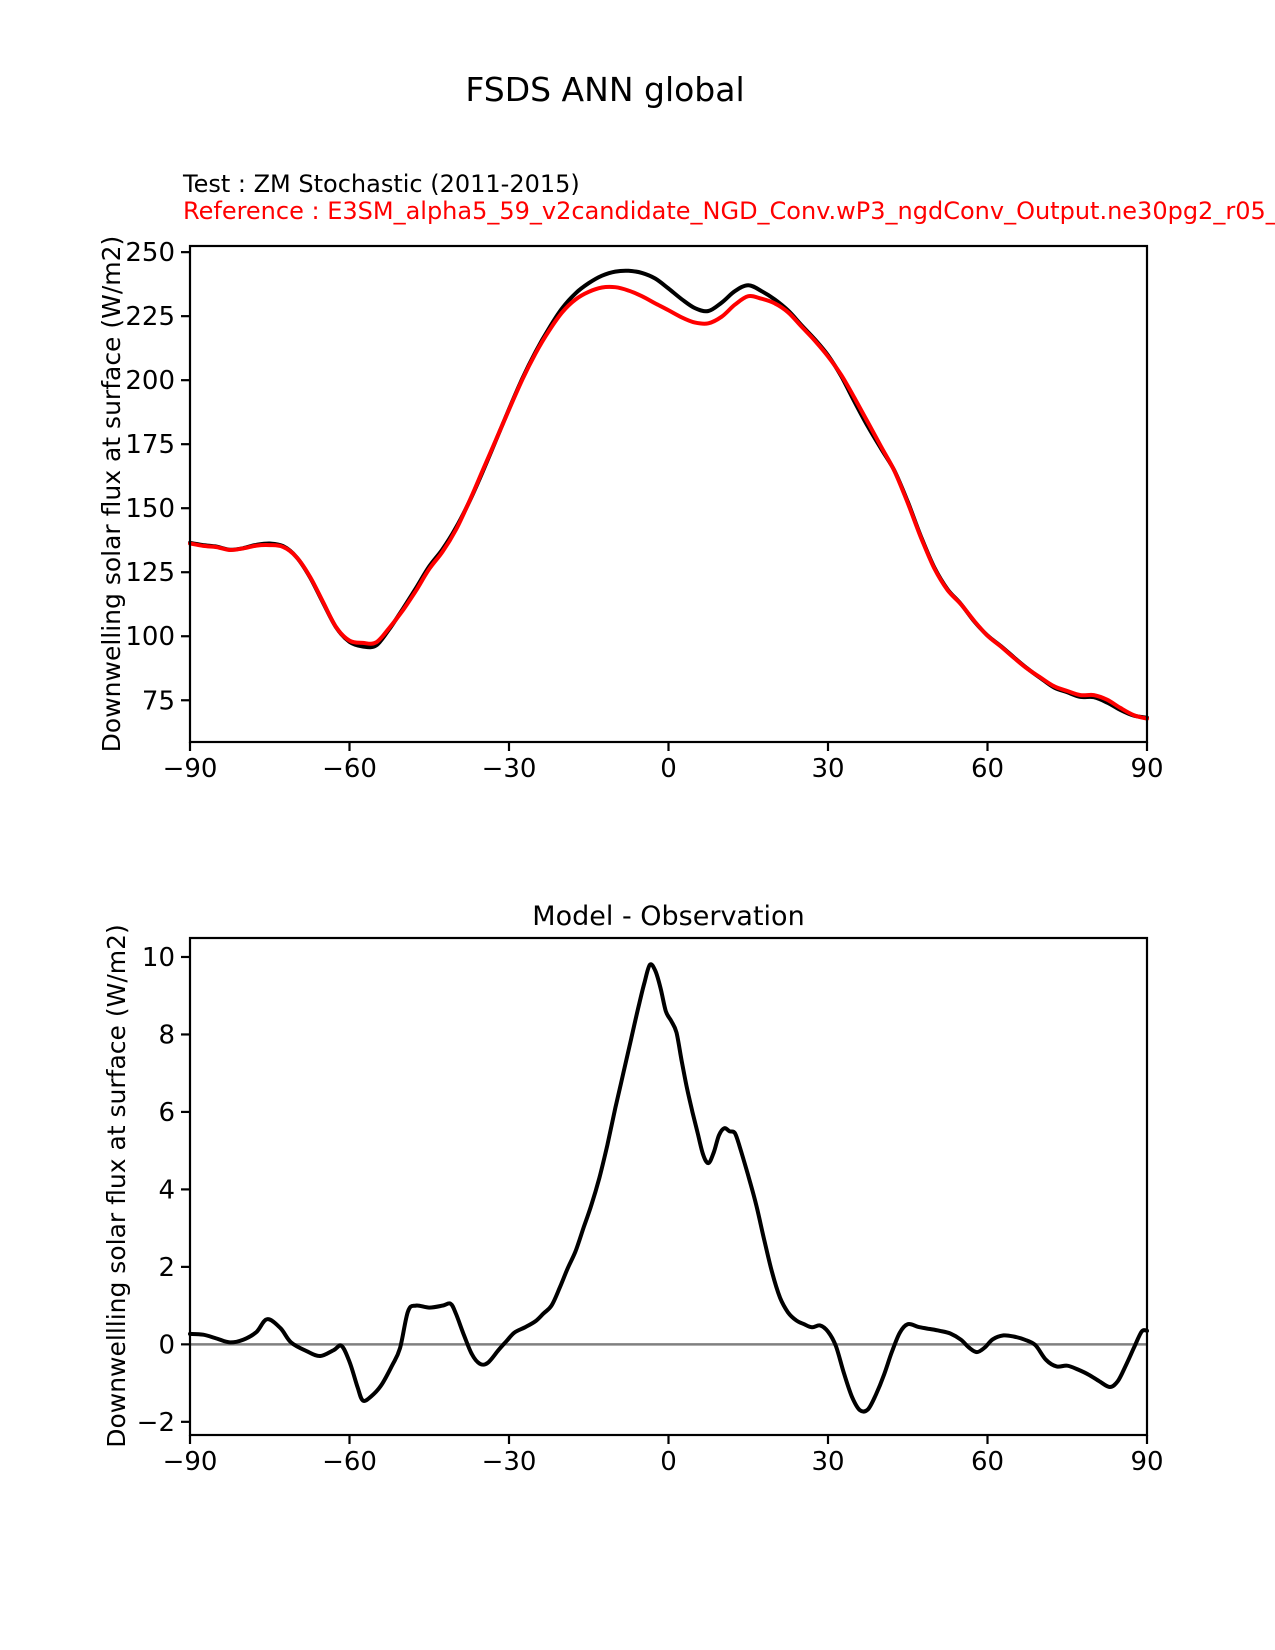 The image size is (1275, 1650). I want to click on y-tick-label: 125, so click(150, 573).